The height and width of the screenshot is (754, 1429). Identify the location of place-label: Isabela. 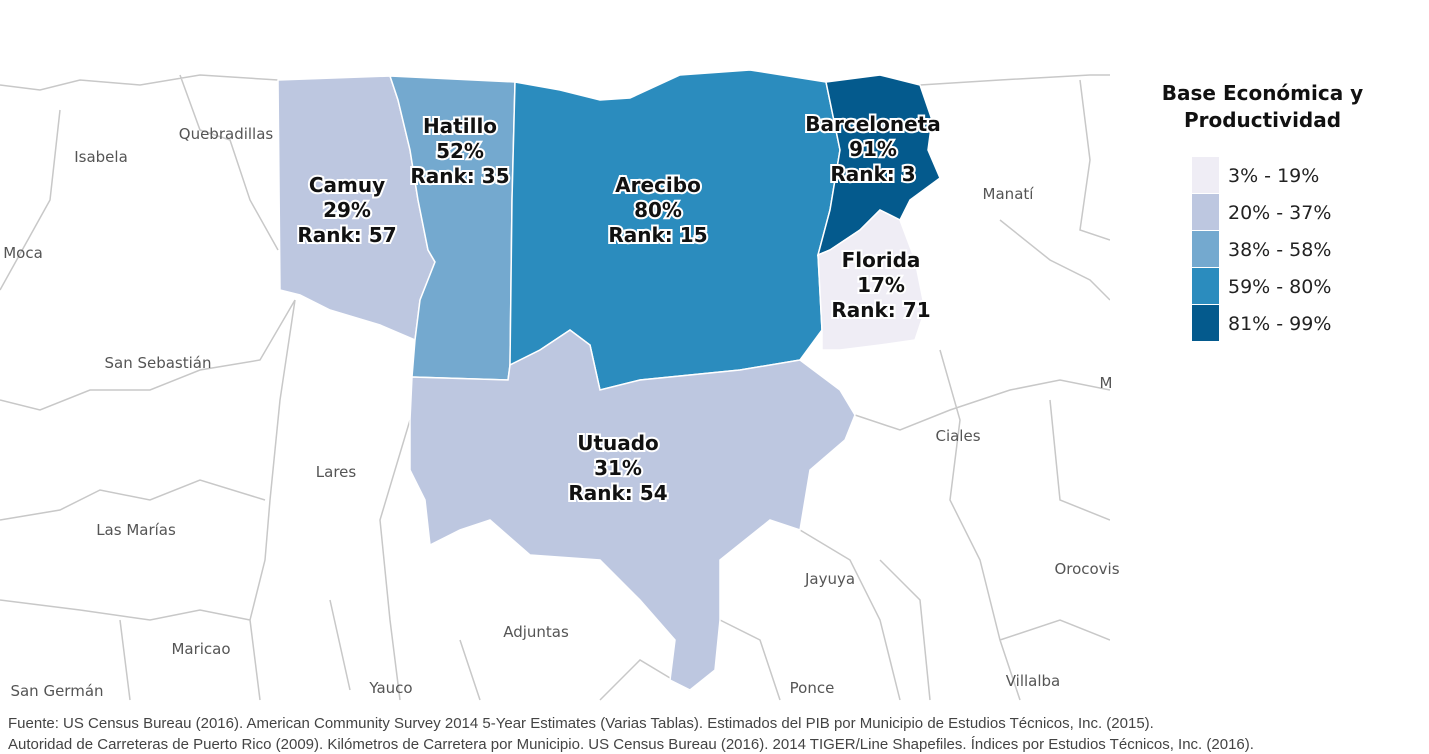
(101, 157).